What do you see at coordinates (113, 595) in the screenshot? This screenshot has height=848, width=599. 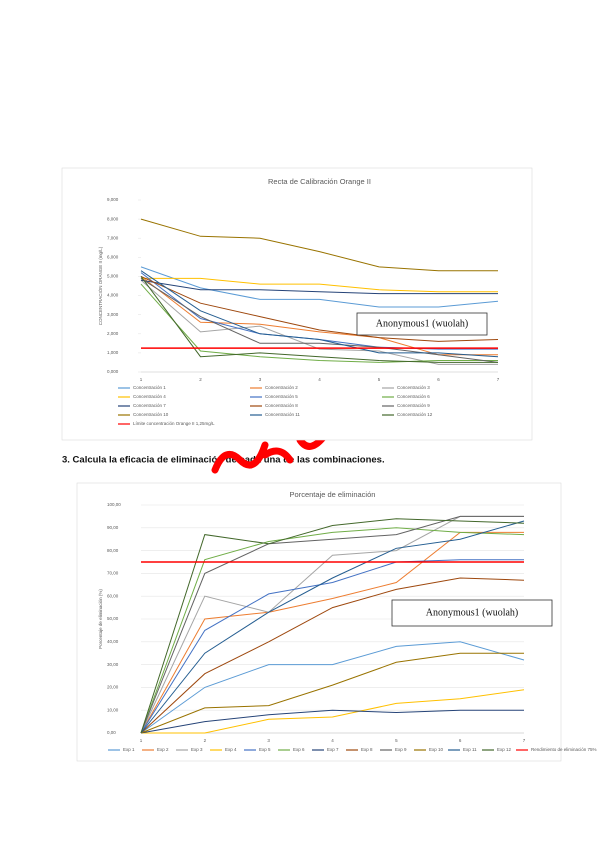 I see `y-tick-label: 60,00` at bounding box center [113, 595].